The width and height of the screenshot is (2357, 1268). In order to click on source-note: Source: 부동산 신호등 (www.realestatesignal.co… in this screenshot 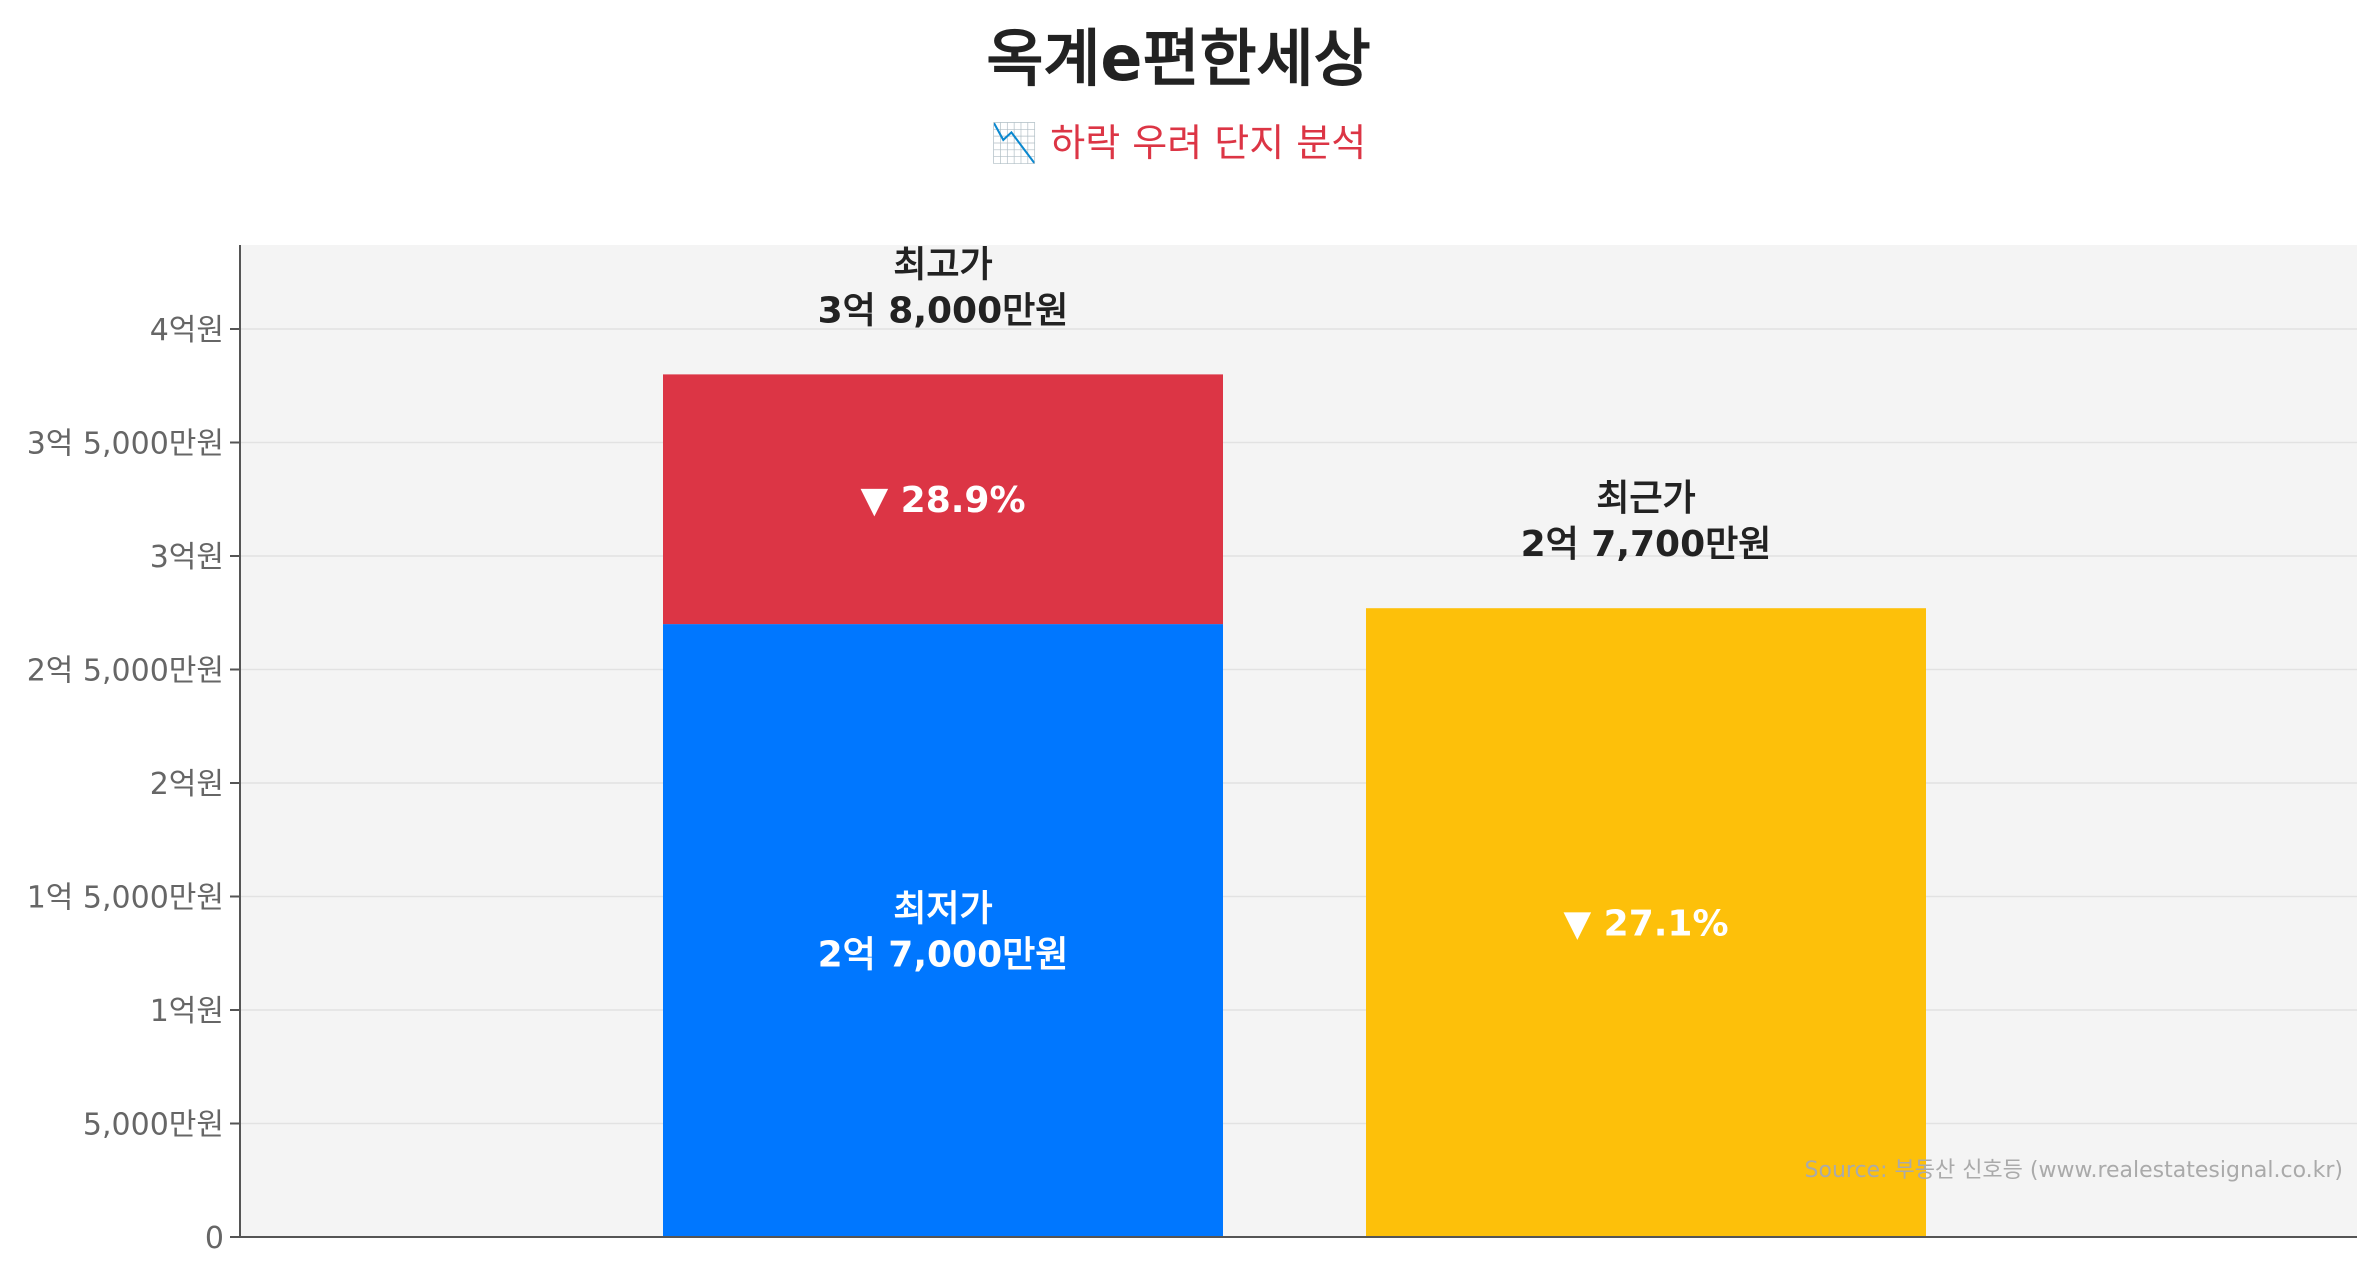, I will do `click(2073, 1170)`.